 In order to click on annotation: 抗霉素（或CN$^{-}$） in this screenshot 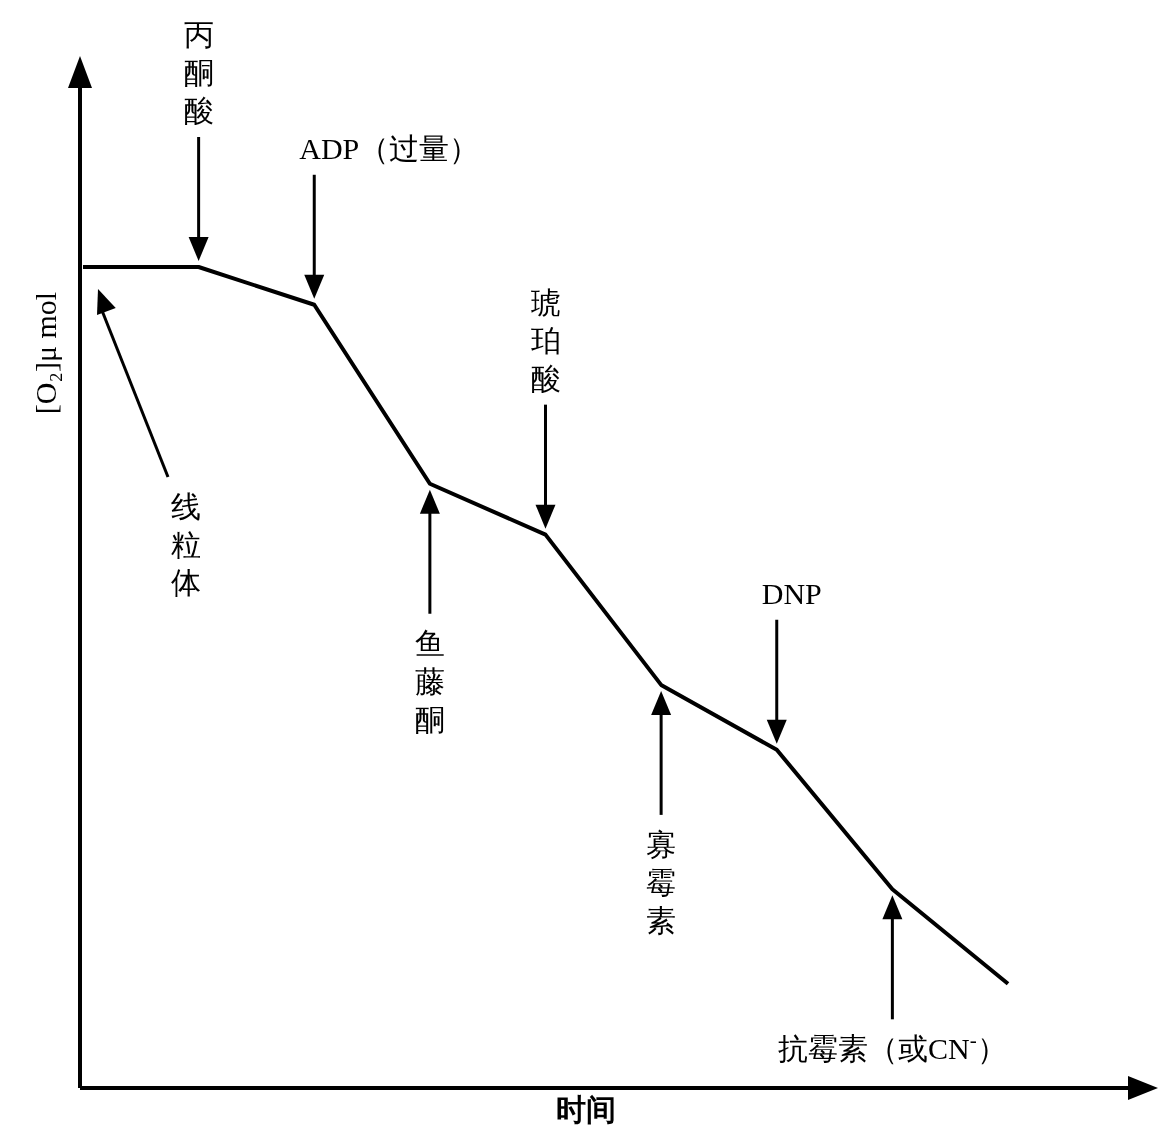, I will do `click(892, 1047)`.